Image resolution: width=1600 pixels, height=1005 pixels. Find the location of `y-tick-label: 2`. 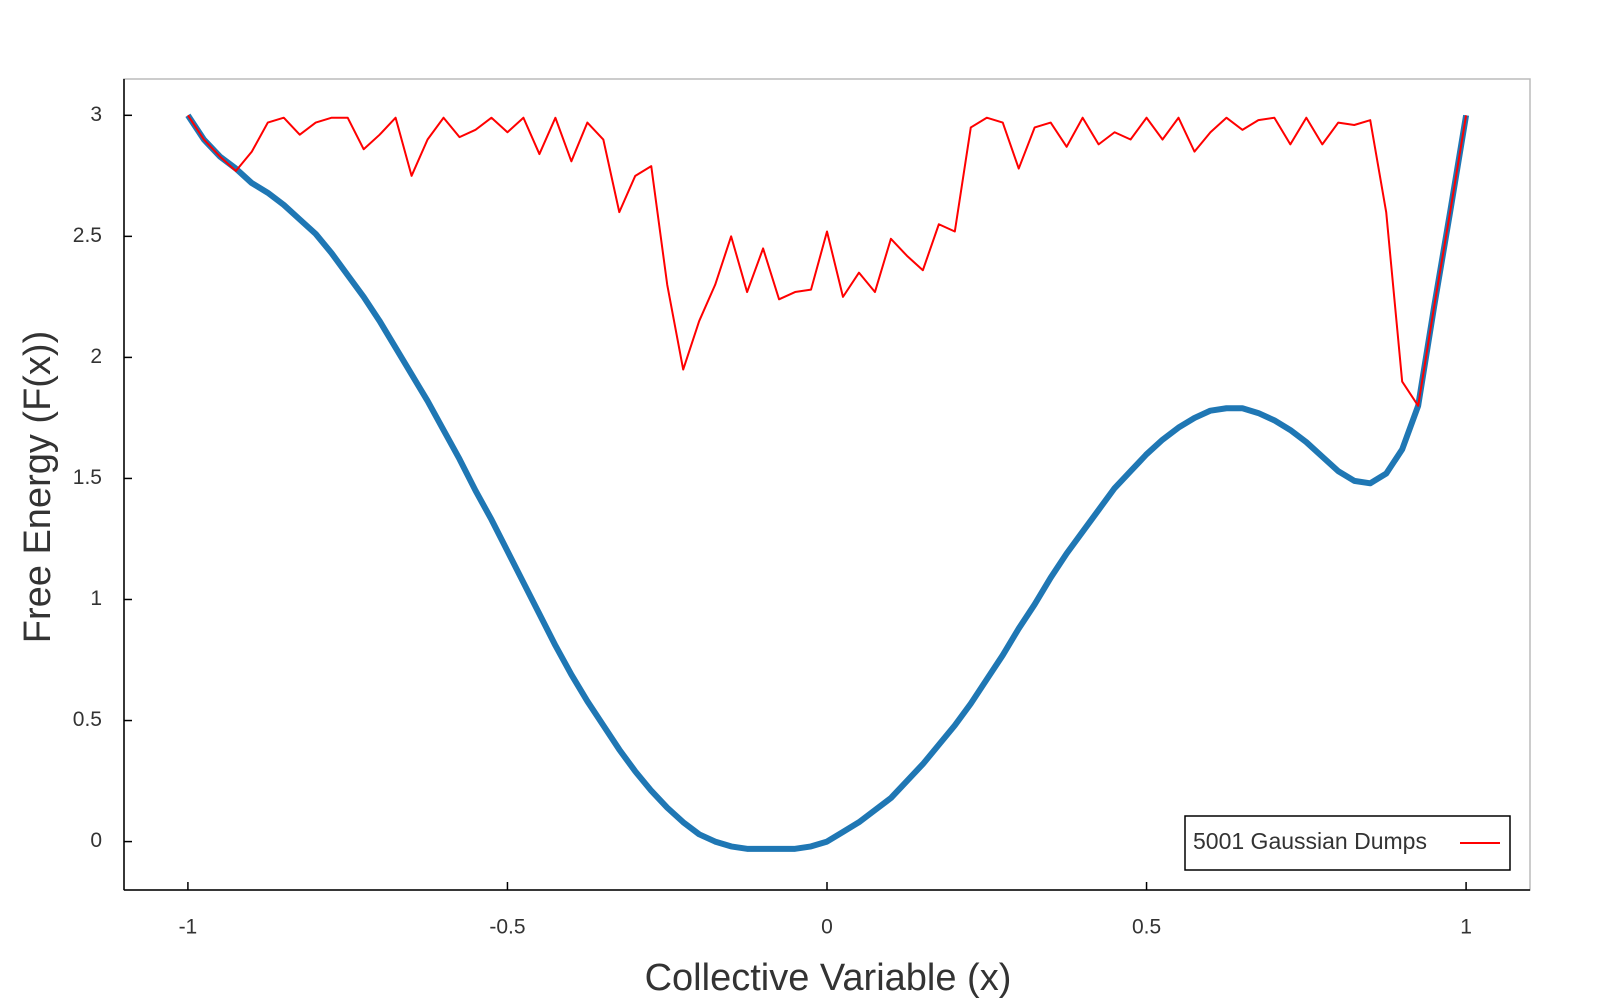

y-tick-label: 2 is located at coordinates (96, 356).